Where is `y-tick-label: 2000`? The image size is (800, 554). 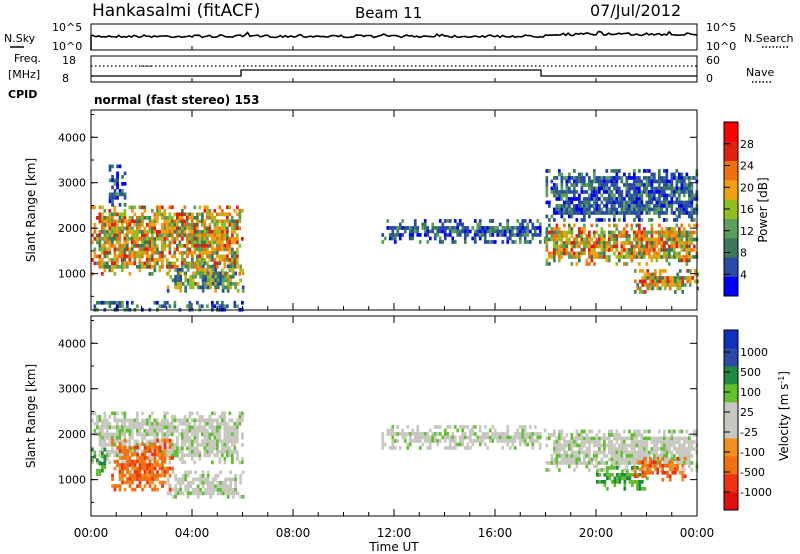
y-tick-label: 2000 is located at coordinates (72, 228).